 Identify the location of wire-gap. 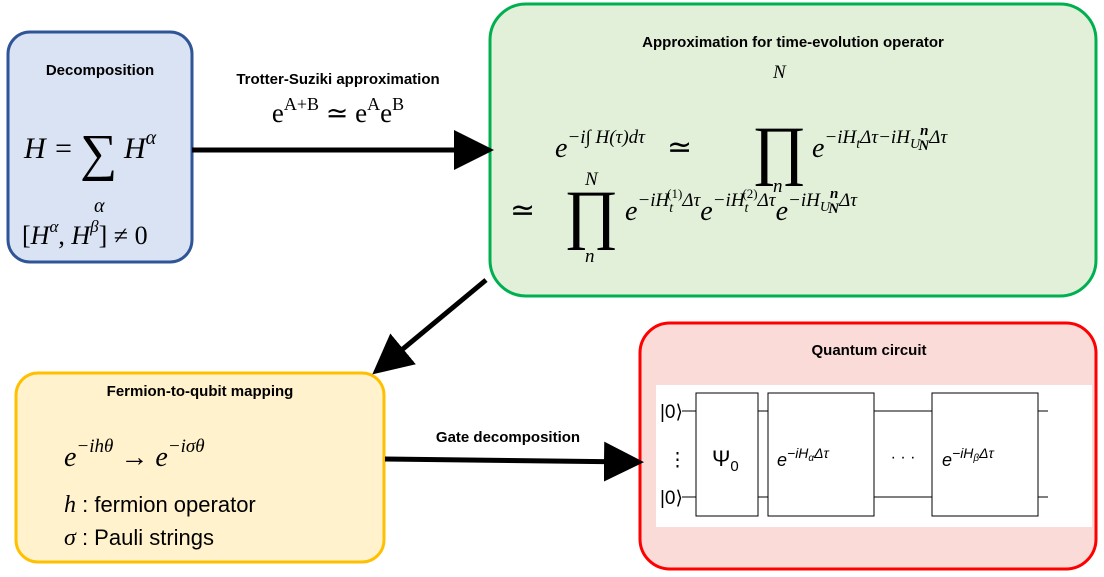
(903, 455).